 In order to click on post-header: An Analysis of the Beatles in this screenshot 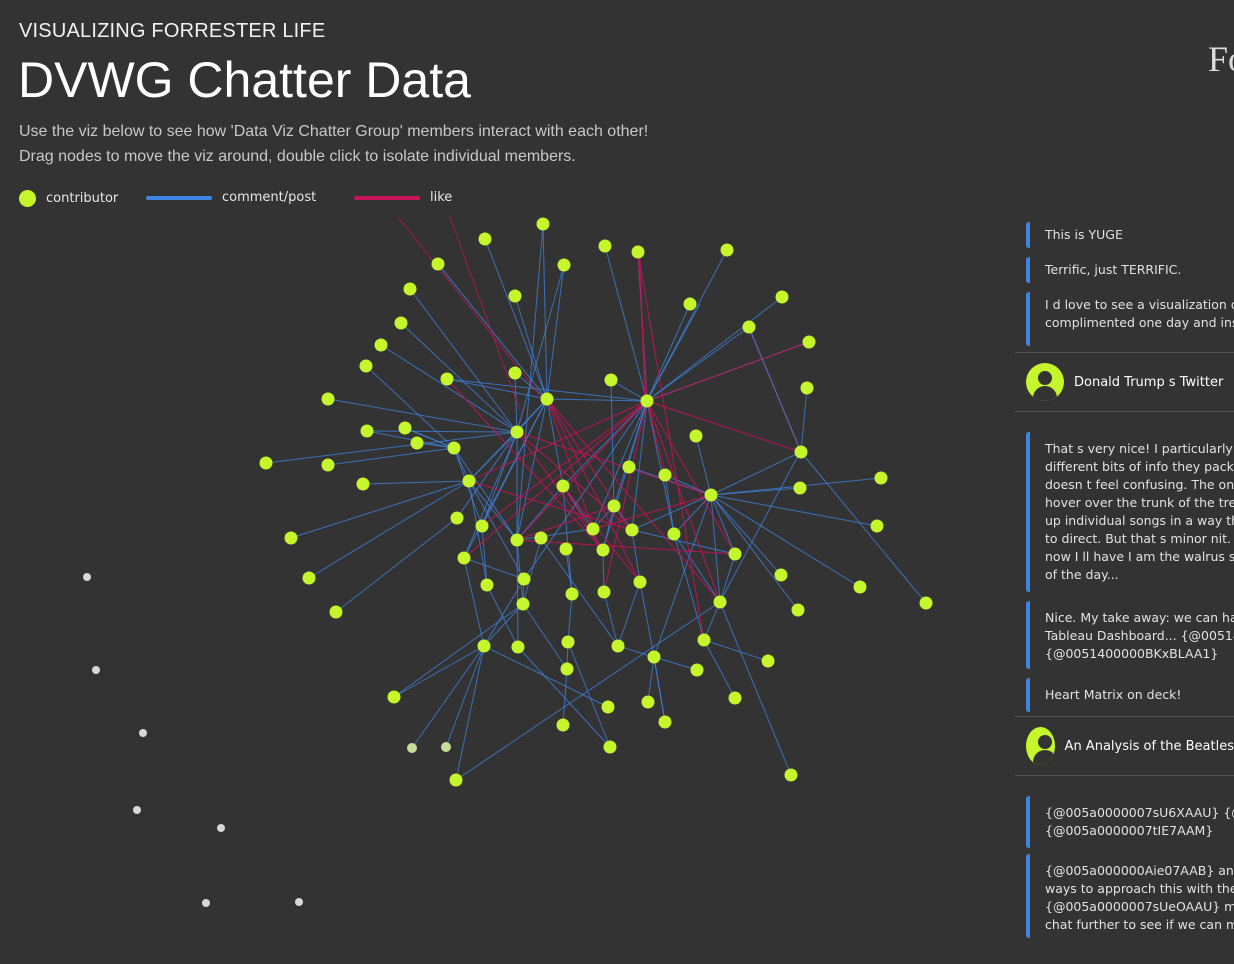, I will do `click(1124, 746)`.